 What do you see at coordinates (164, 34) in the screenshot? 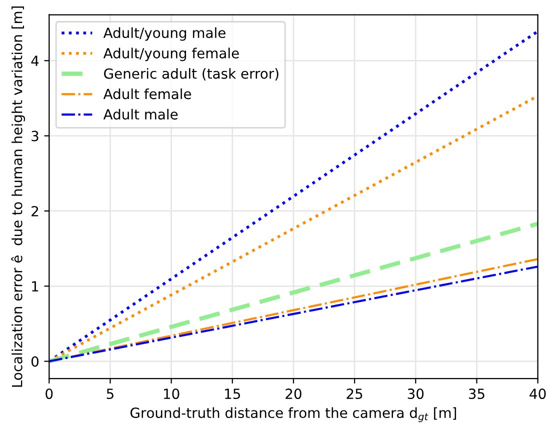
I see `legend-label: Adult/young male` at bounding box center [164, 34].